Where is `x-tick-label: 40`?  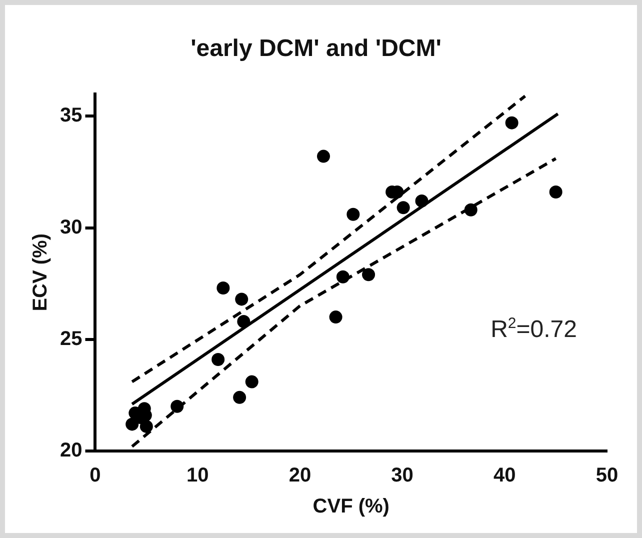 x-tick-label: 40 is located at coordinates (505, 475).